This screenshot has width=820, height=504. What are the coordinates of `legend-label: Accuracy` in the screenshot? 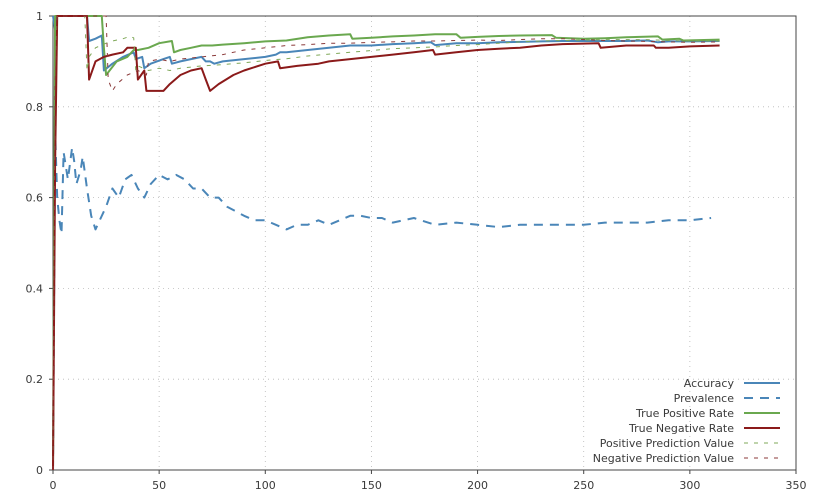 It's located at (709, 383).